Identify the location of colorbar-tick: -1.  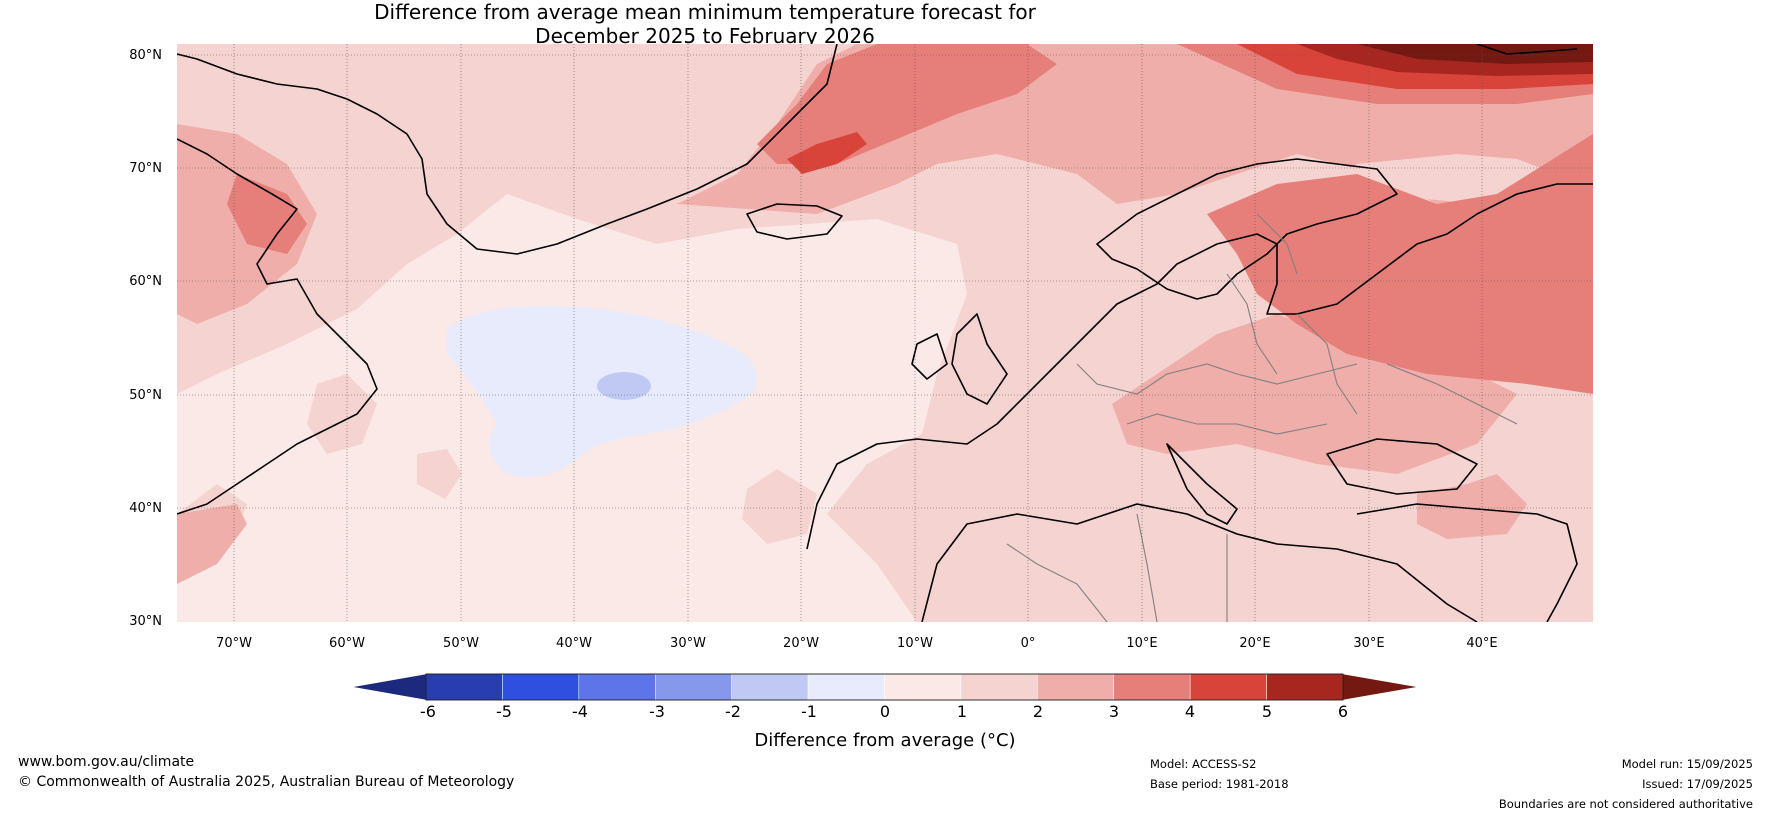
(809, 711).